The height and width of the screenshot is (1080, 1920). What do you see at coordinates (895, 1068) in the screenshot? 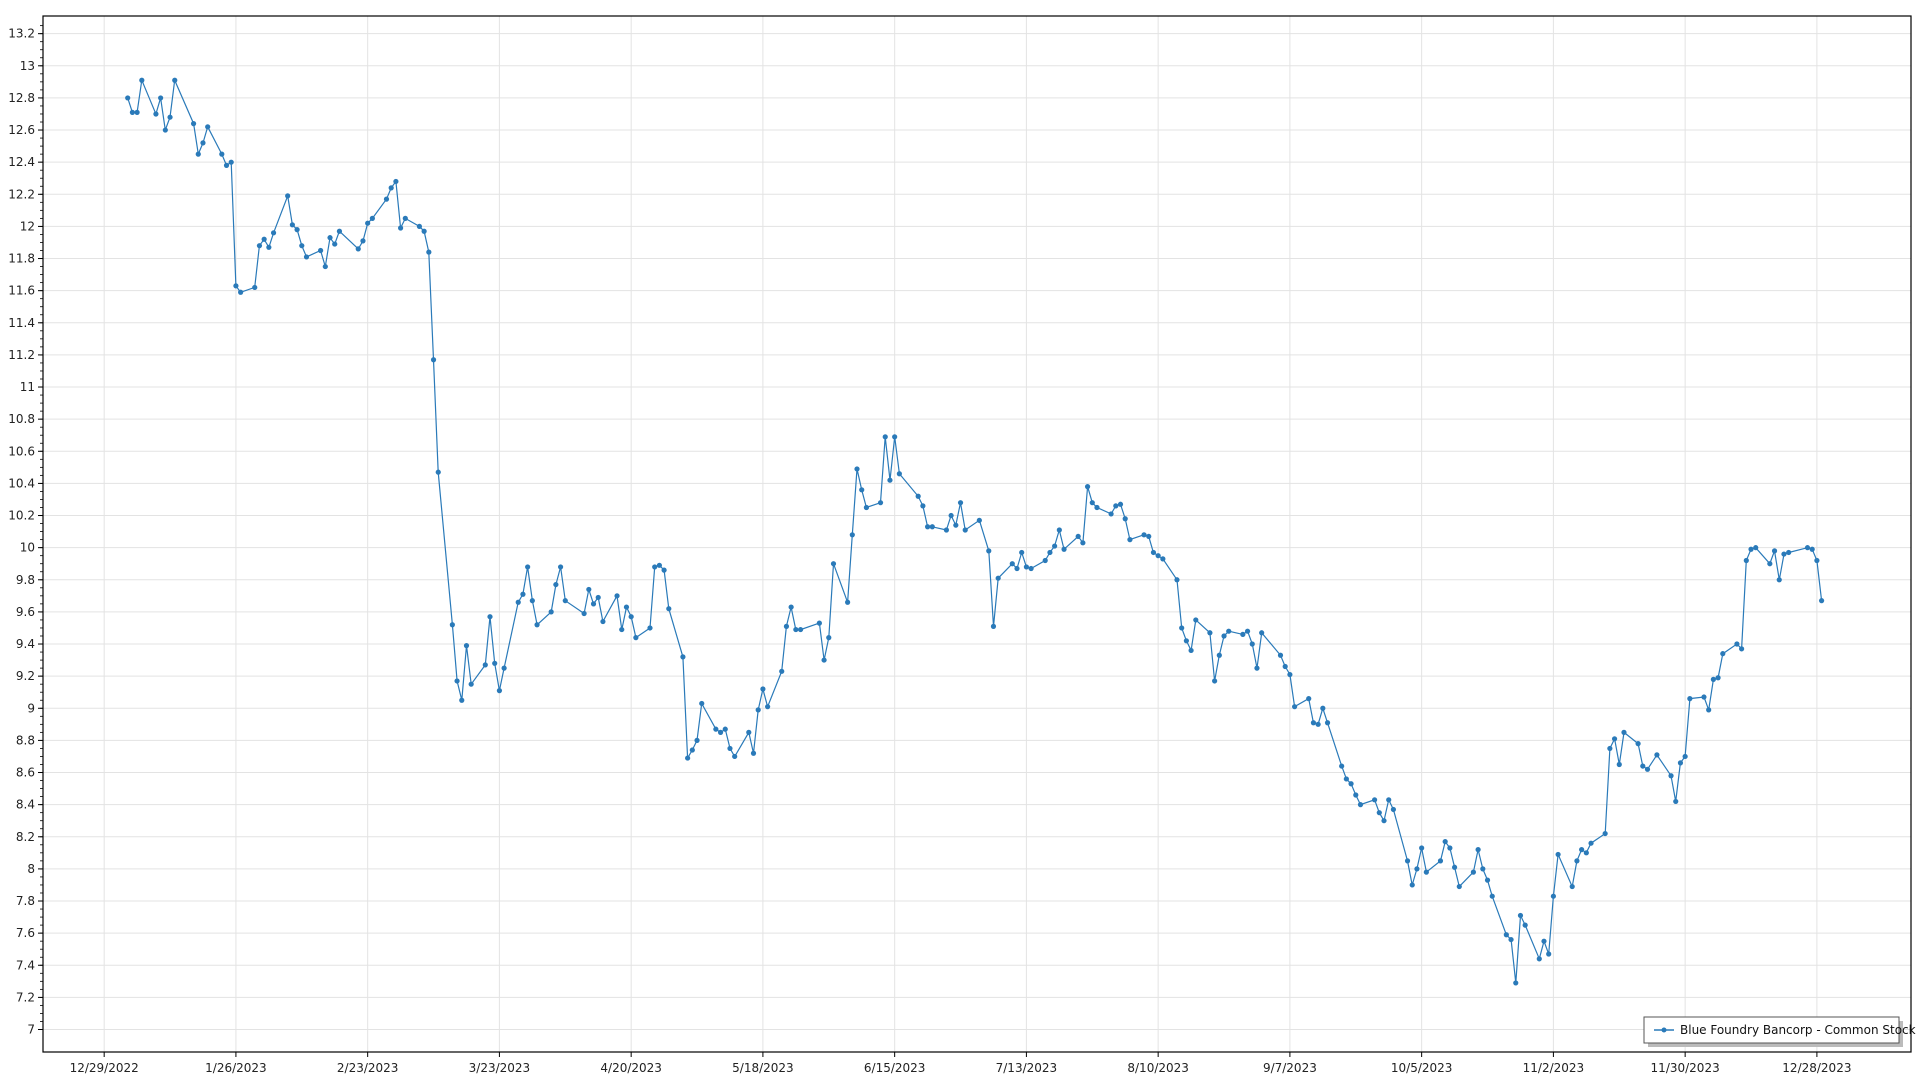
I see `x-tick-label: 6/15/2023` at bounding box center [895, 1068].